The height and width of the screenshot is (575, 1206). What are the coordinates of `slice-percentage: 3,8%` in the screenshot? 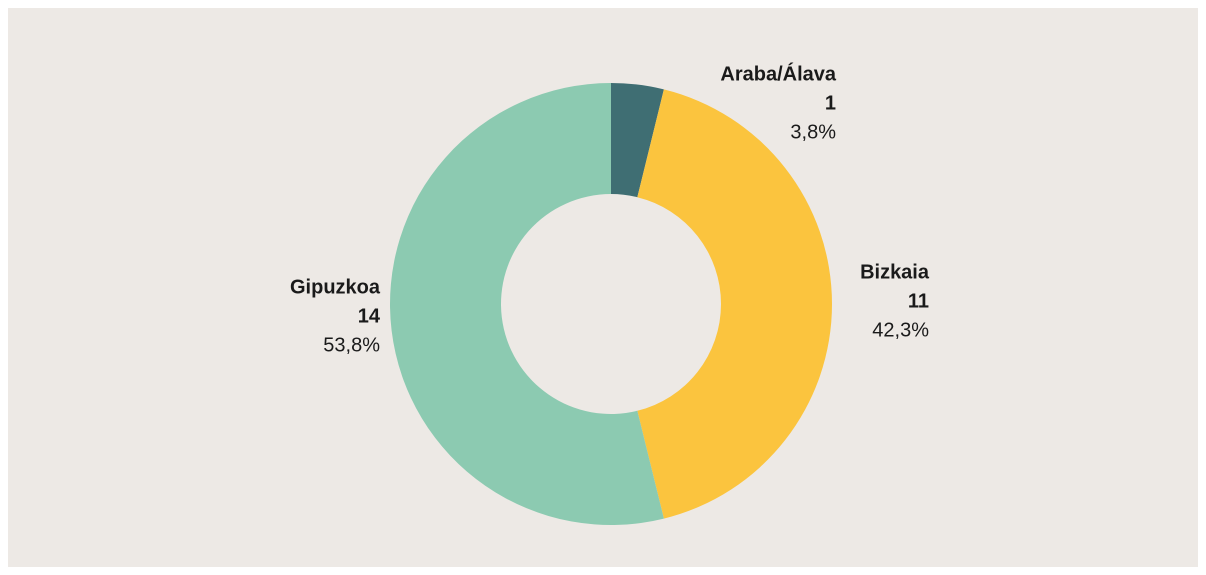 It's located at (813, 132).